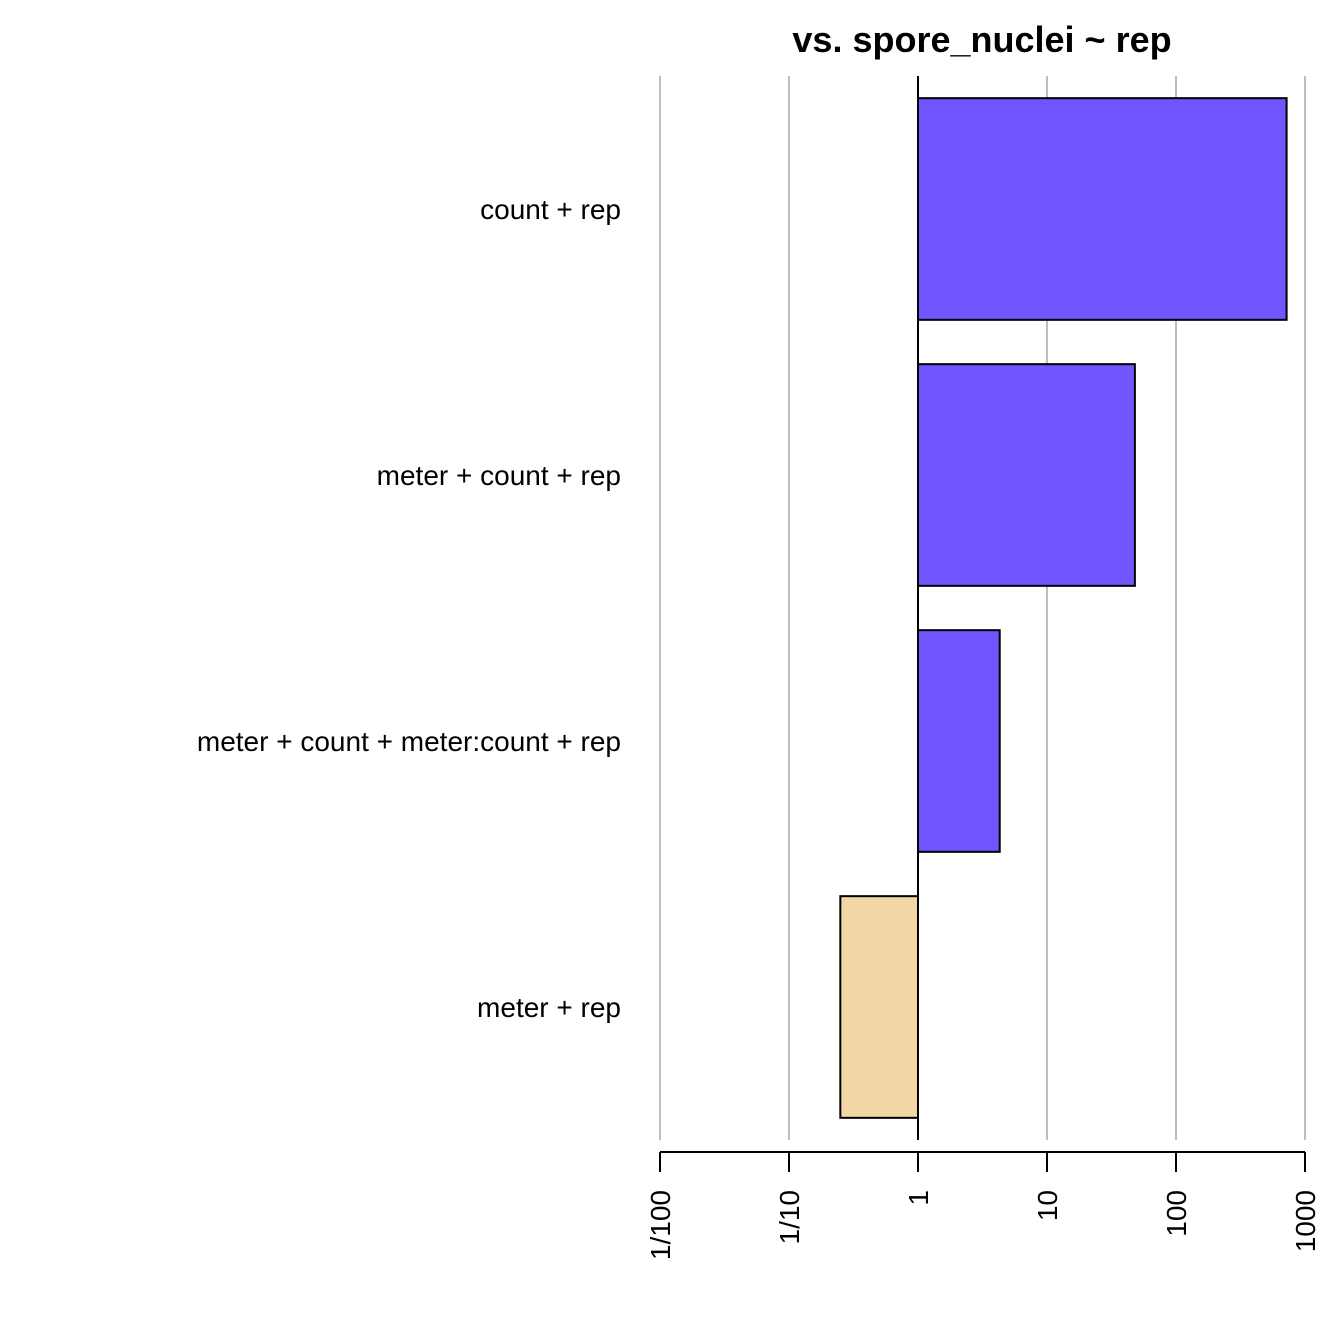 The image size is (1344, 1344). Describe the element at coordinates (409, 741) in the screenshot. I see `category-label: meter + count + meter:count + rep` at that location.